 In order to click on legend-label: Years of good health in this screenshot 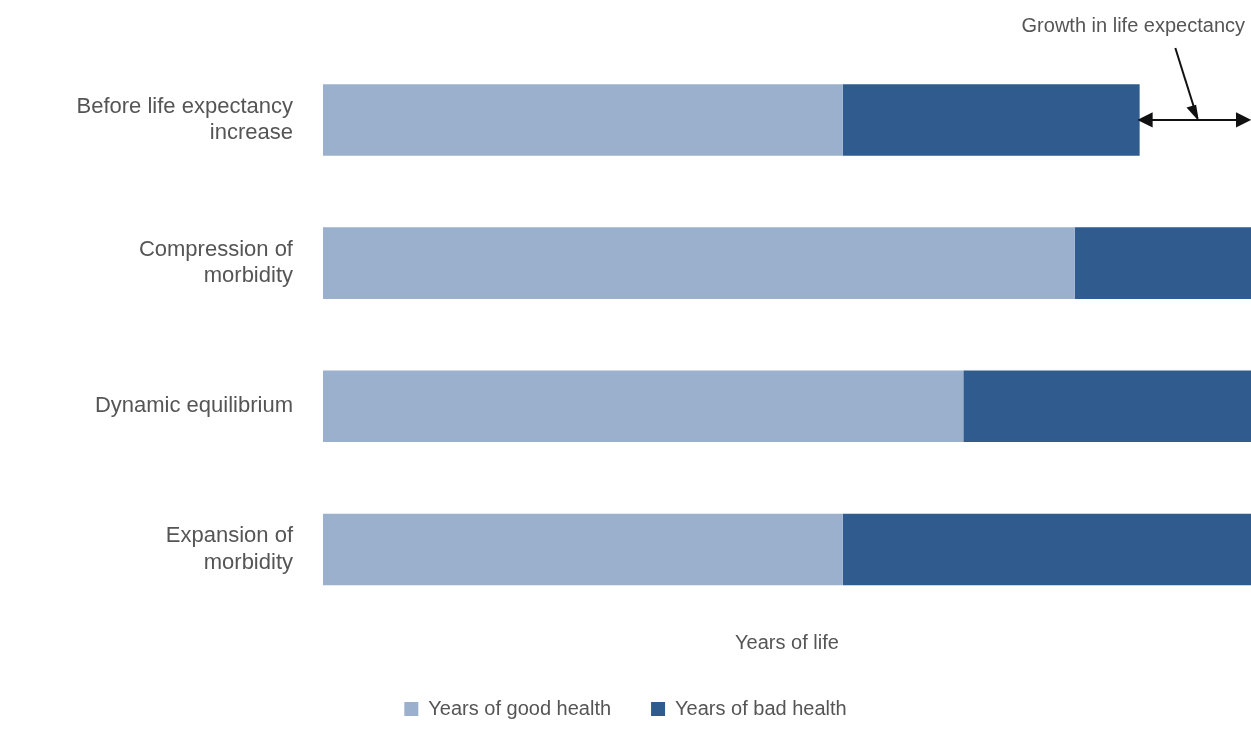, I will do `click(520, 707)`.